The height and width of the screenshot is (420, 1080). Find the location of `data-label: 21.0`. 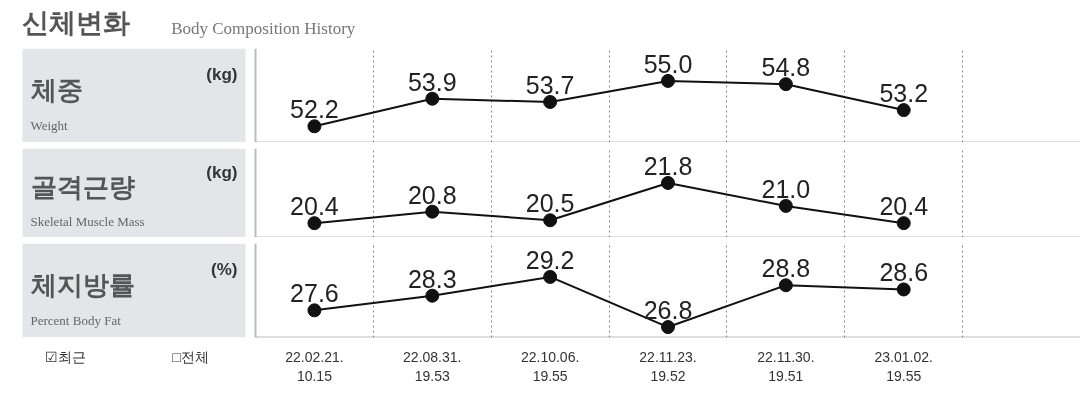

data-label: 21.0 is located at coordinates (786, 188).